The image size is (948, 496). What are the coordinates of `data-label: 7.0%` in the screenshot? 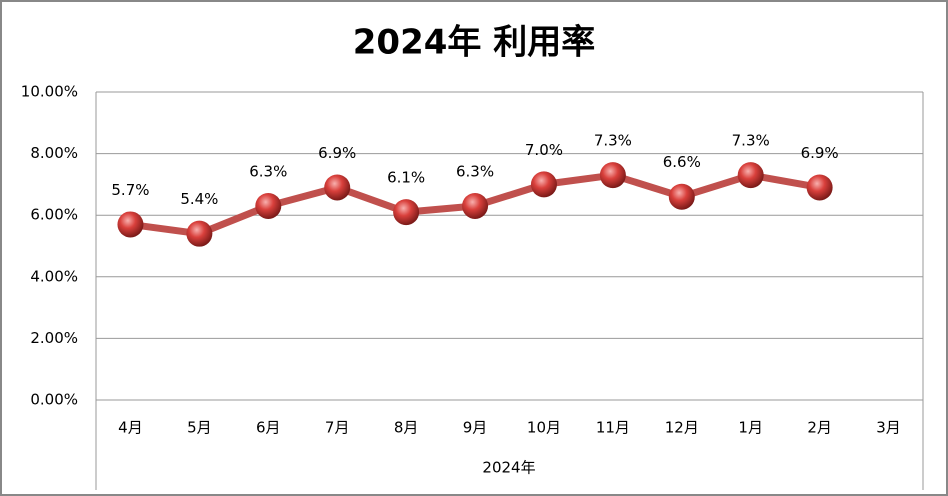 It's located at (544, 150).